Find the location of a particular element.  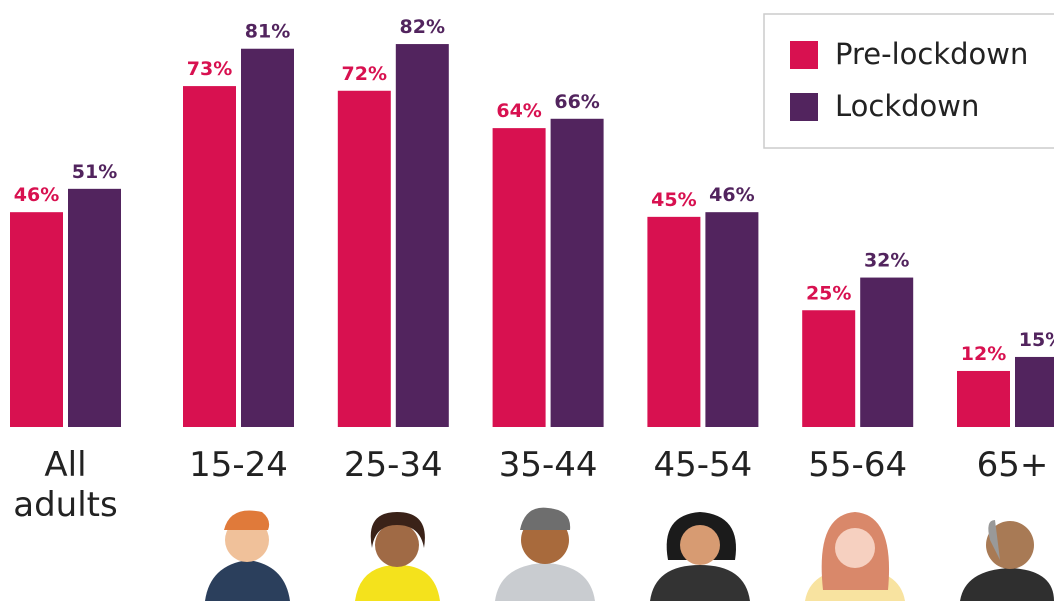

legend-label: Lockdown is located at coordinates (907, 106).